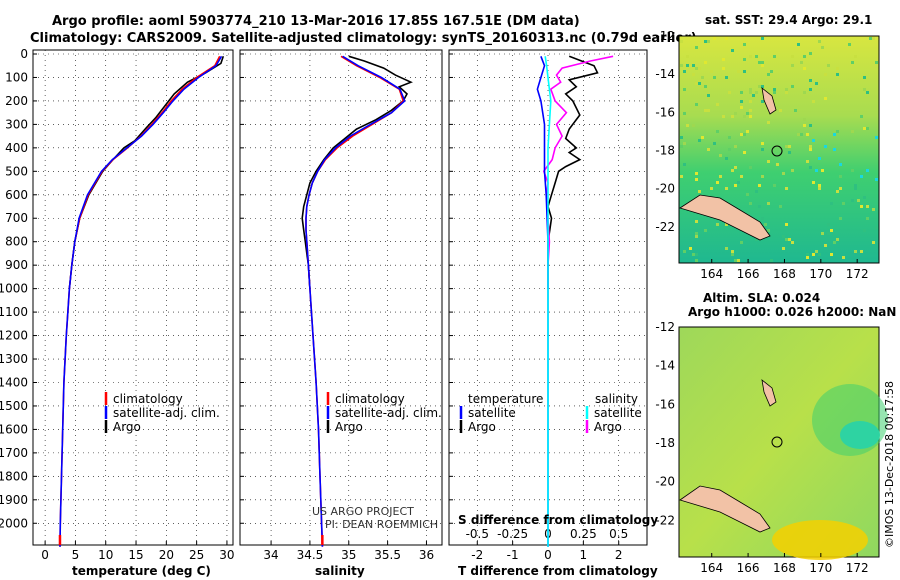 The width and height of the screenshot is (900, 580). Describe the element at coordinates (889, 464) in the screenshot. I see `watermark: ©IMOS 13-Dec-2018 00:17:58` at that location.